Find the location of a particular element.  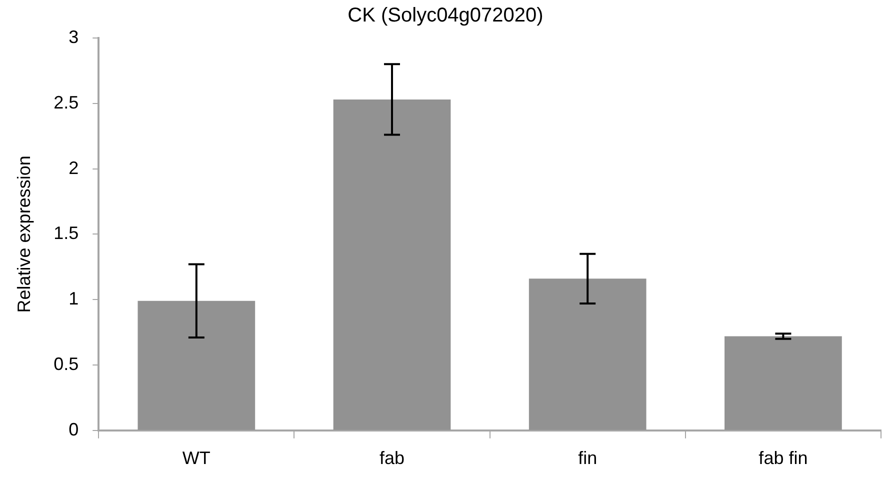

y-tick-label: 2.5 is located at coordinates (66, 102).